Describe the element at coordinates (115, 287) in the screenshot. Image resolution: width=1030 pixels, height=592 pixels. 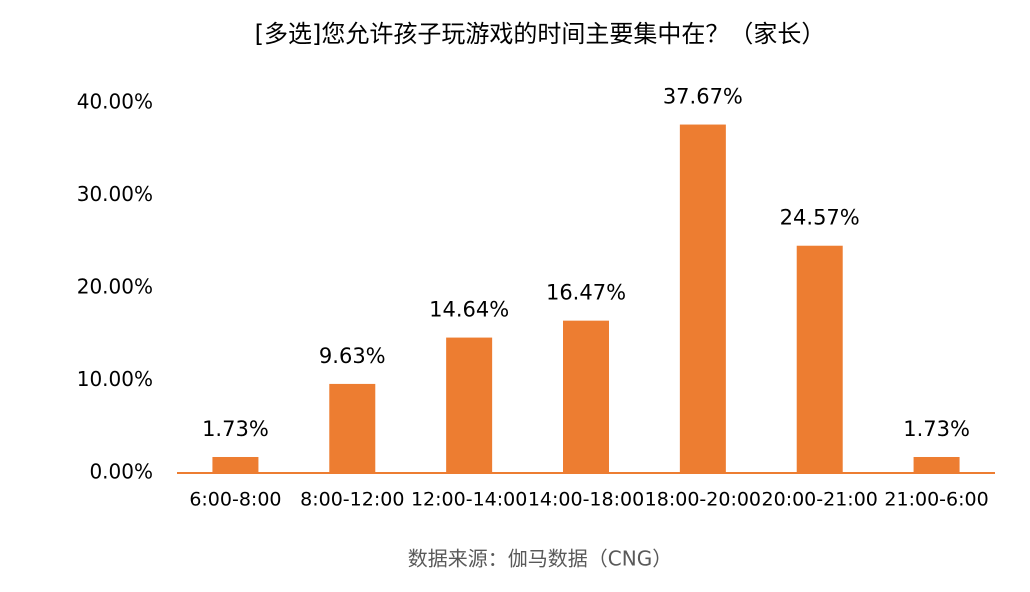
I see `y-tick-label: 20.00%` at that location.